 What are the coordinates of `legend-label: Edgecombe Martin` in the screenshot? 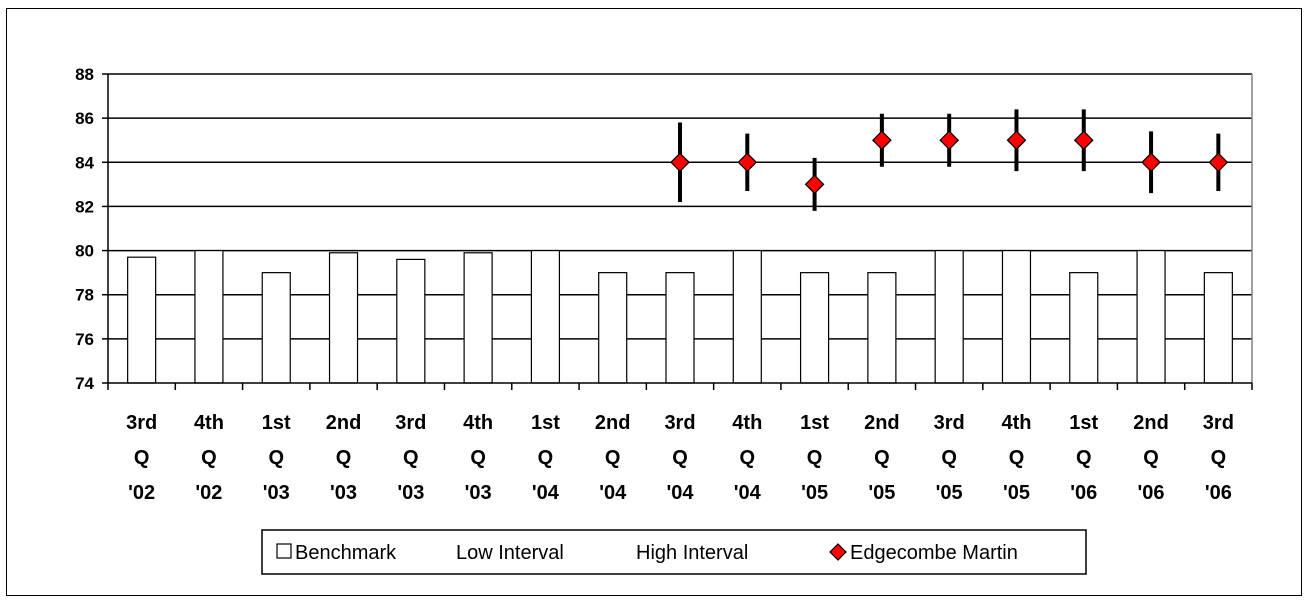 It's located at (934, 553).